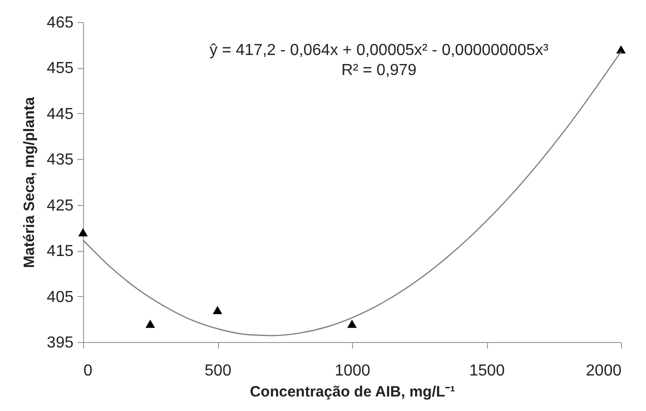  What do you see at coordinates (60, 23) in the screenshot?
I see `y-tick-label: 465` at bounding box center [60, 23].